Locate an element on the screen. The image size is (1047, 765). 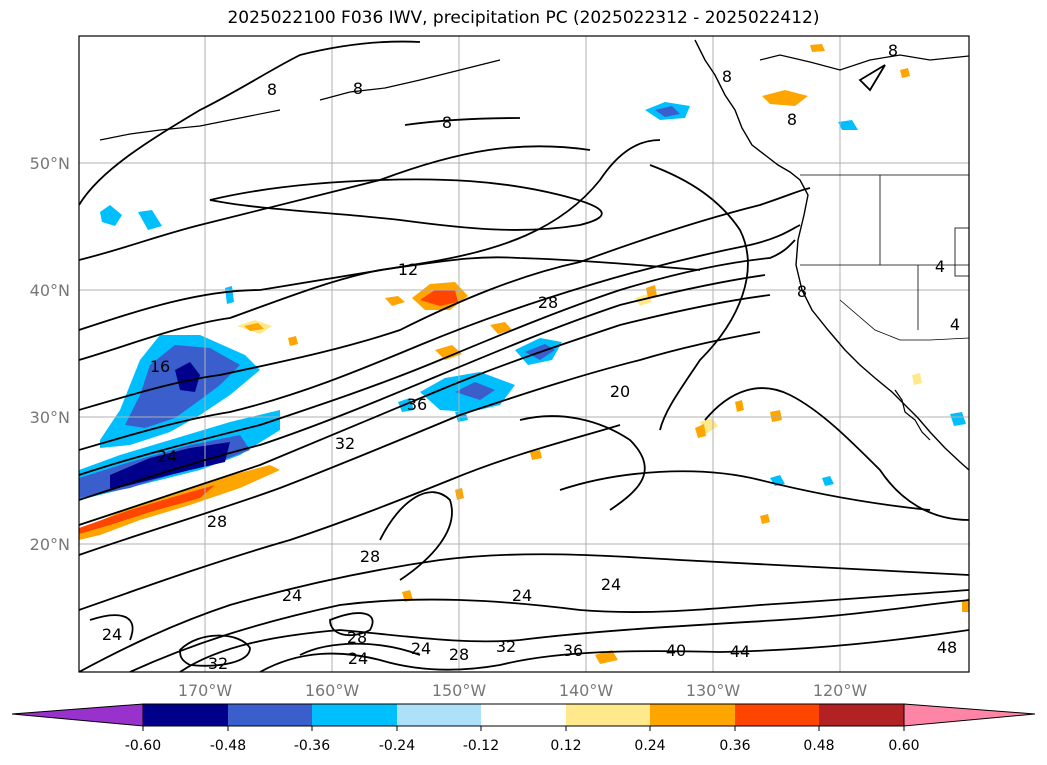
colorbar-tick-label: 0.48 is located at coordinates (818, 746).